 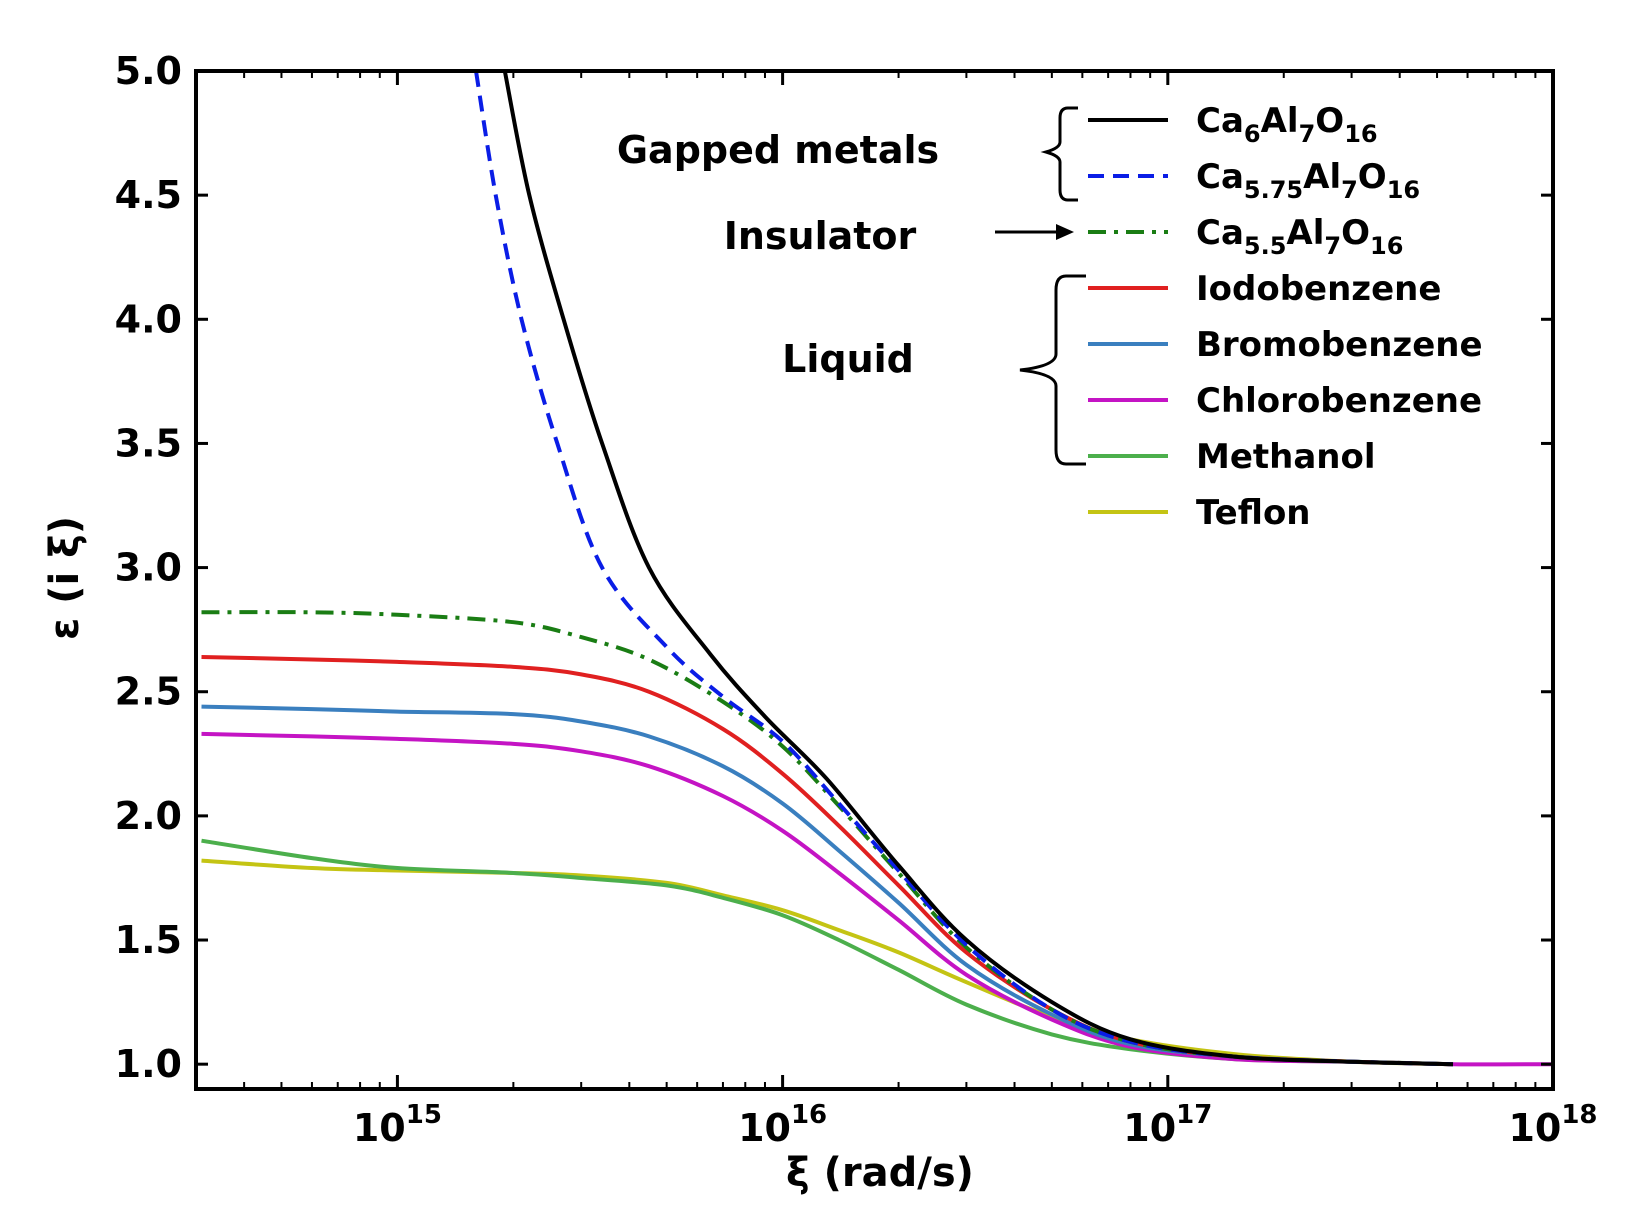 What do you see at coordinates (148, 692) in the screenshot?
I see `y-tick-label: 2.5` at bounding box center [148, 692].